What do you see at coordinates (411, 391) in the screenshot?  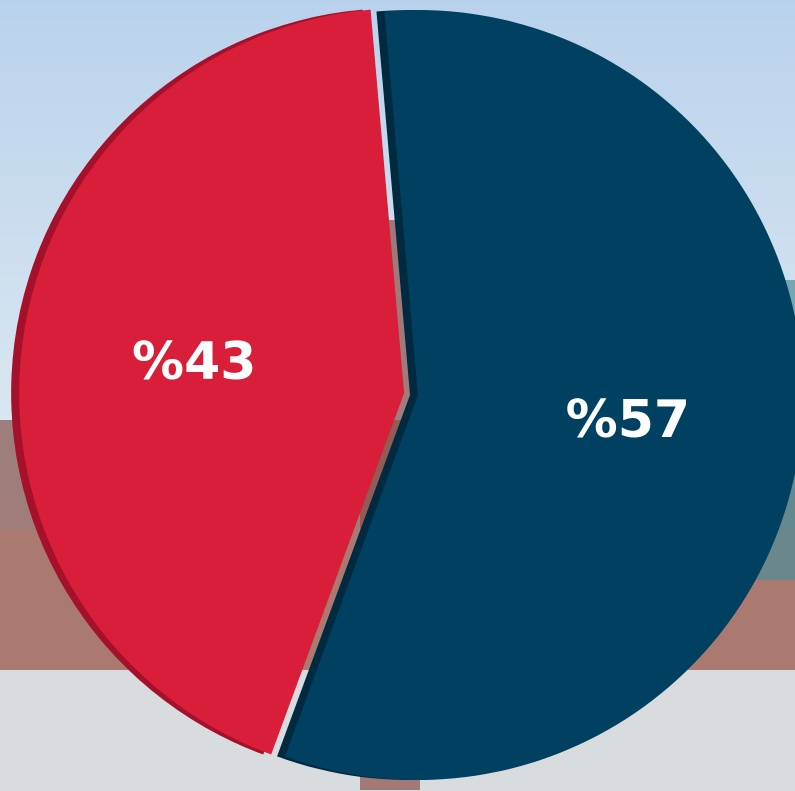 I see `labels: %57 %43` at bounding box center [411, 391].